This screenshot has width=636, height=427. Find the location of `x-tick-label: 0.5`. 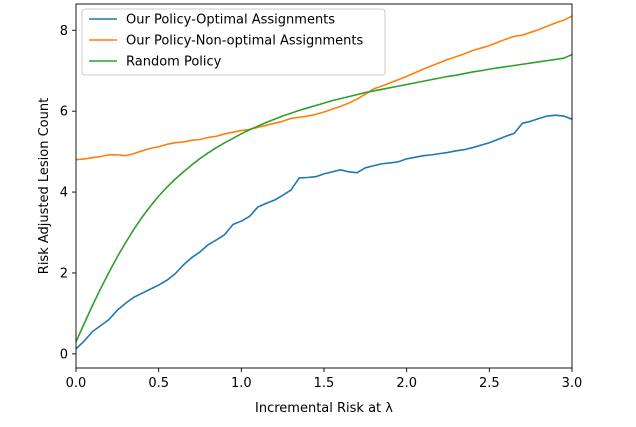

x-tick-label: 0.5 is located at coordinates (158, 383).